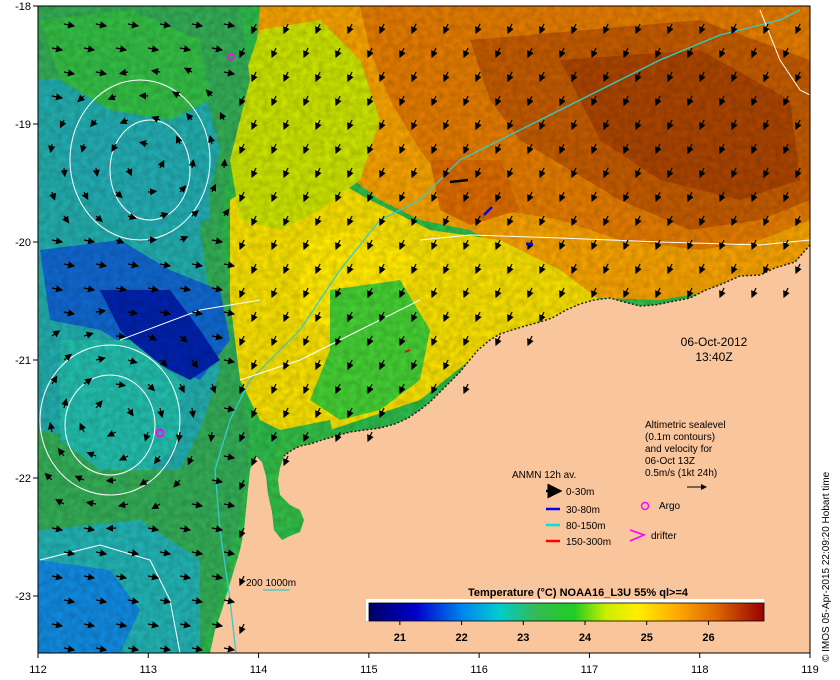 This screenshot has height=680, width=840. What do you see at coordinates (685, 425) in the screenshot?
I see `svg-text: Altimetric sealevel` at bounding box center [685, 425].